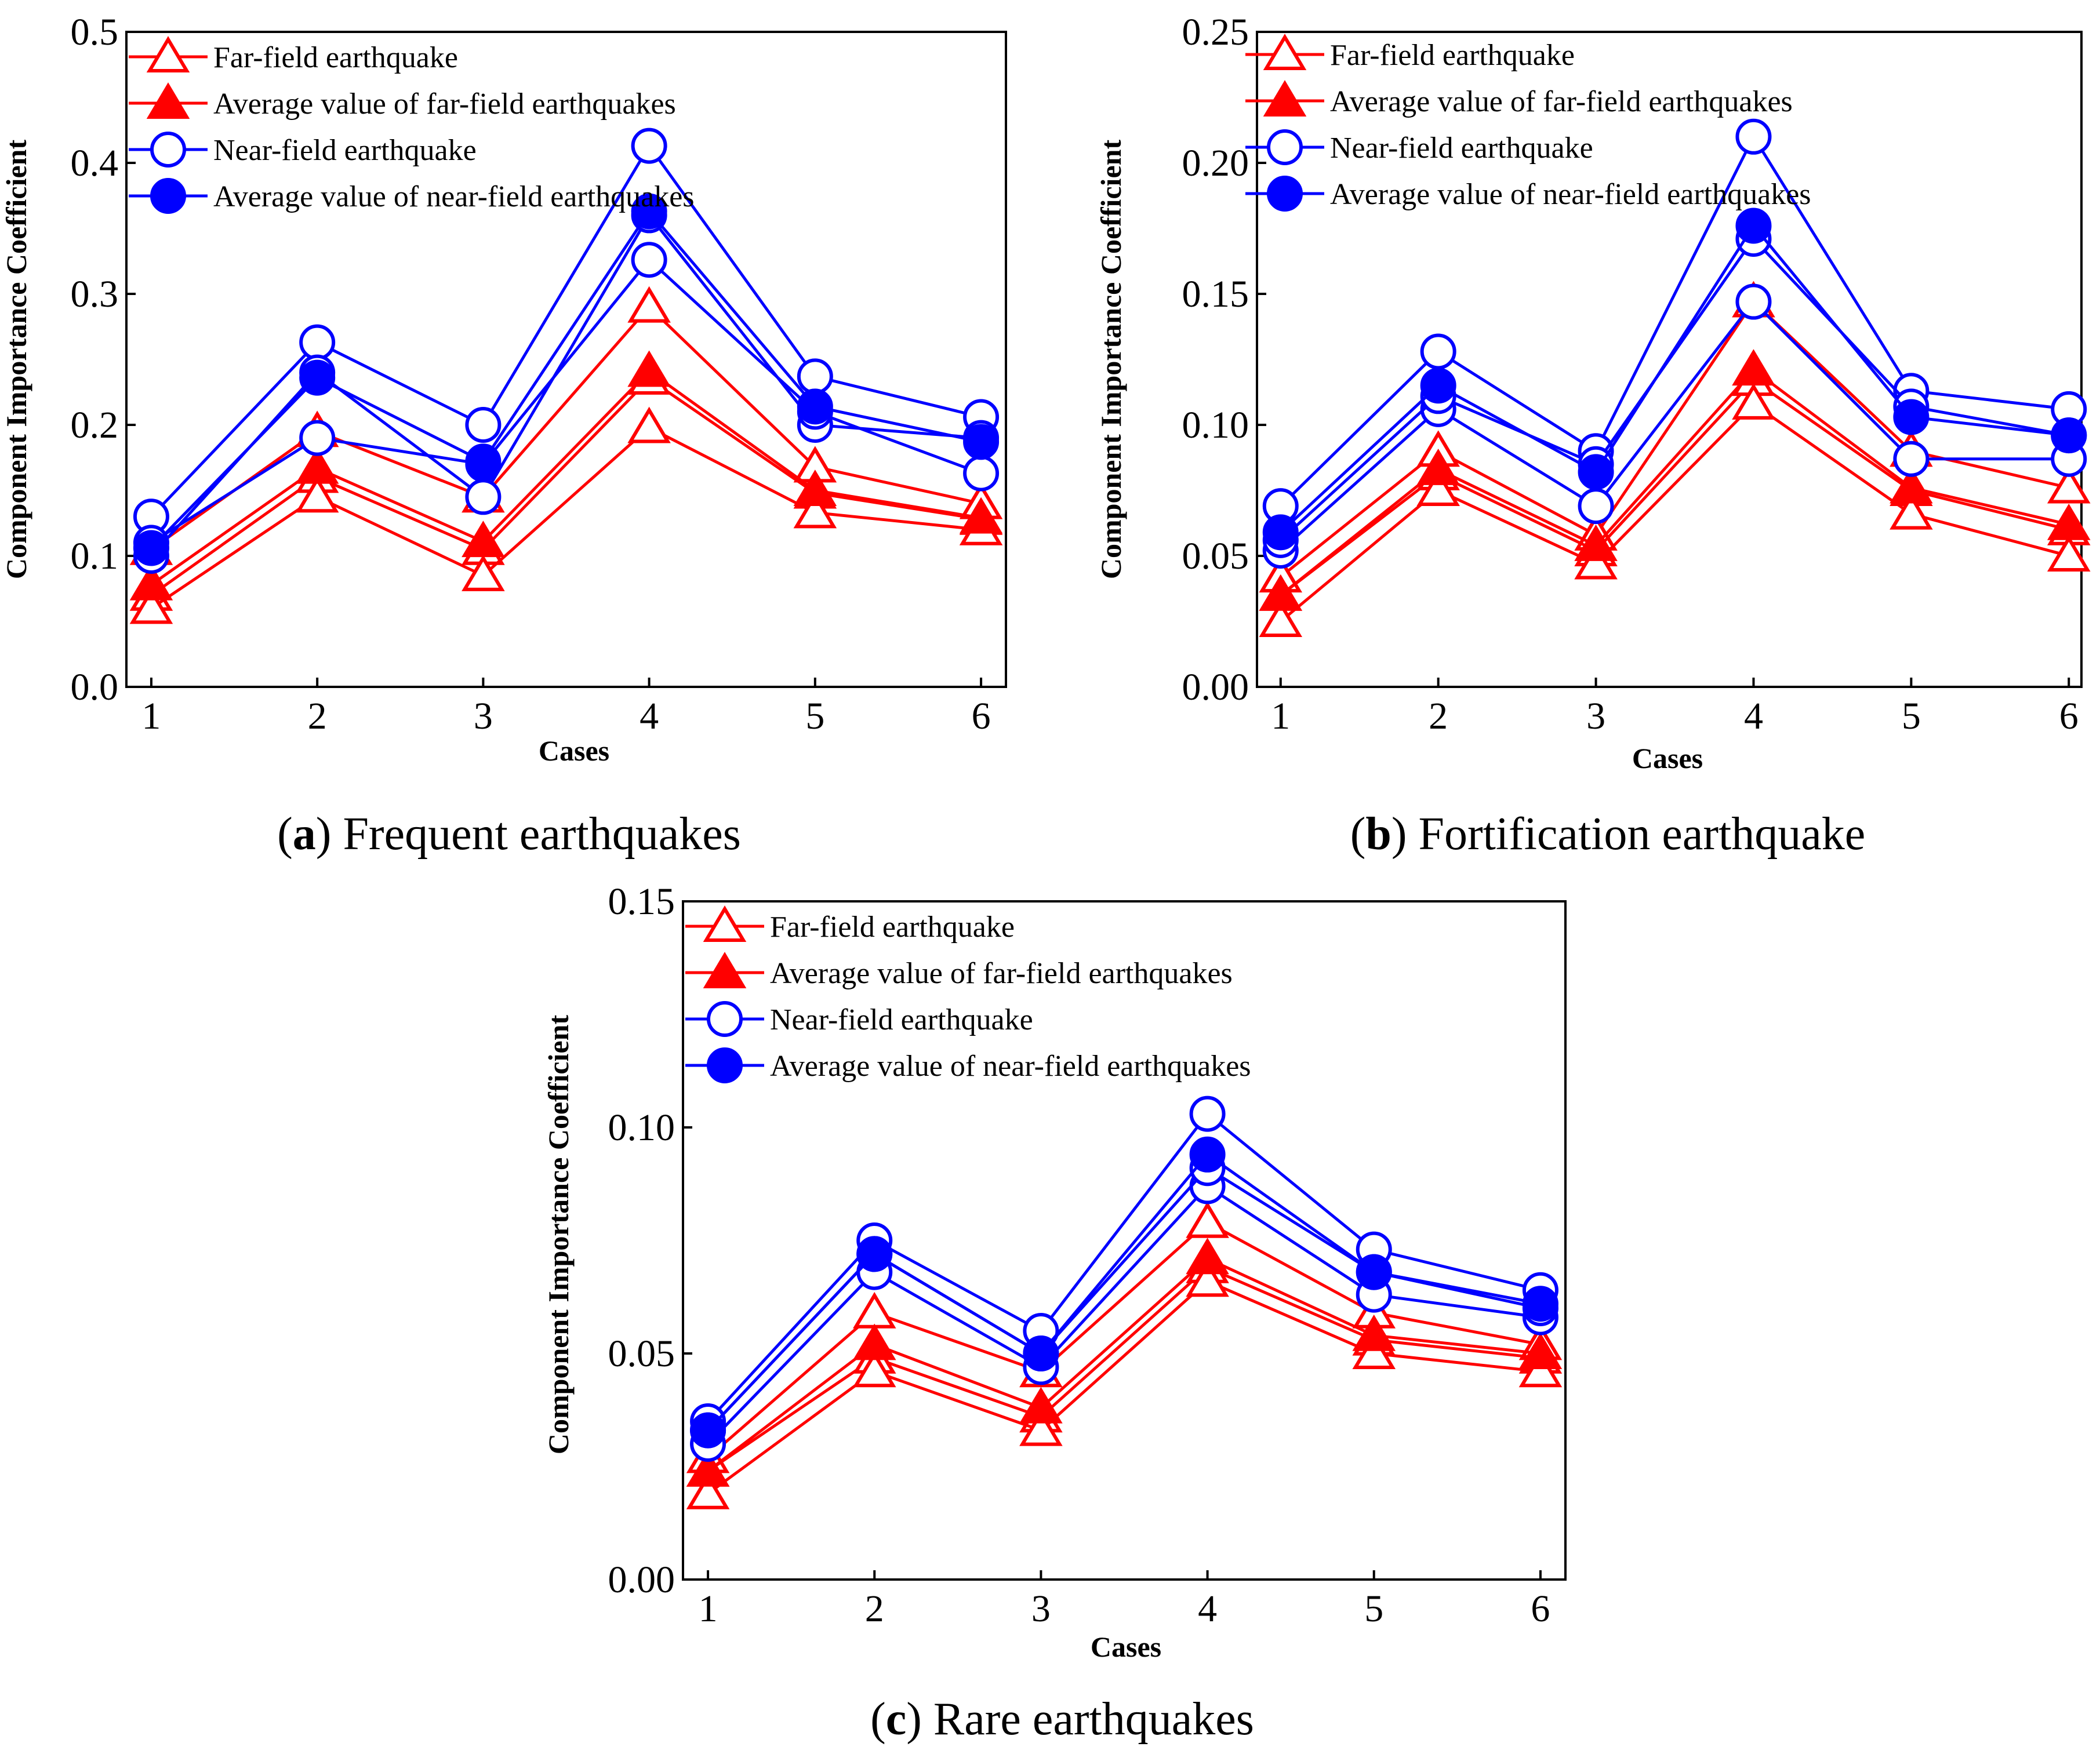 Image resolution: width=2100 pixels, height=1754 pixels. I want to click on x-tick-label: 3, so click(1041, 1609).